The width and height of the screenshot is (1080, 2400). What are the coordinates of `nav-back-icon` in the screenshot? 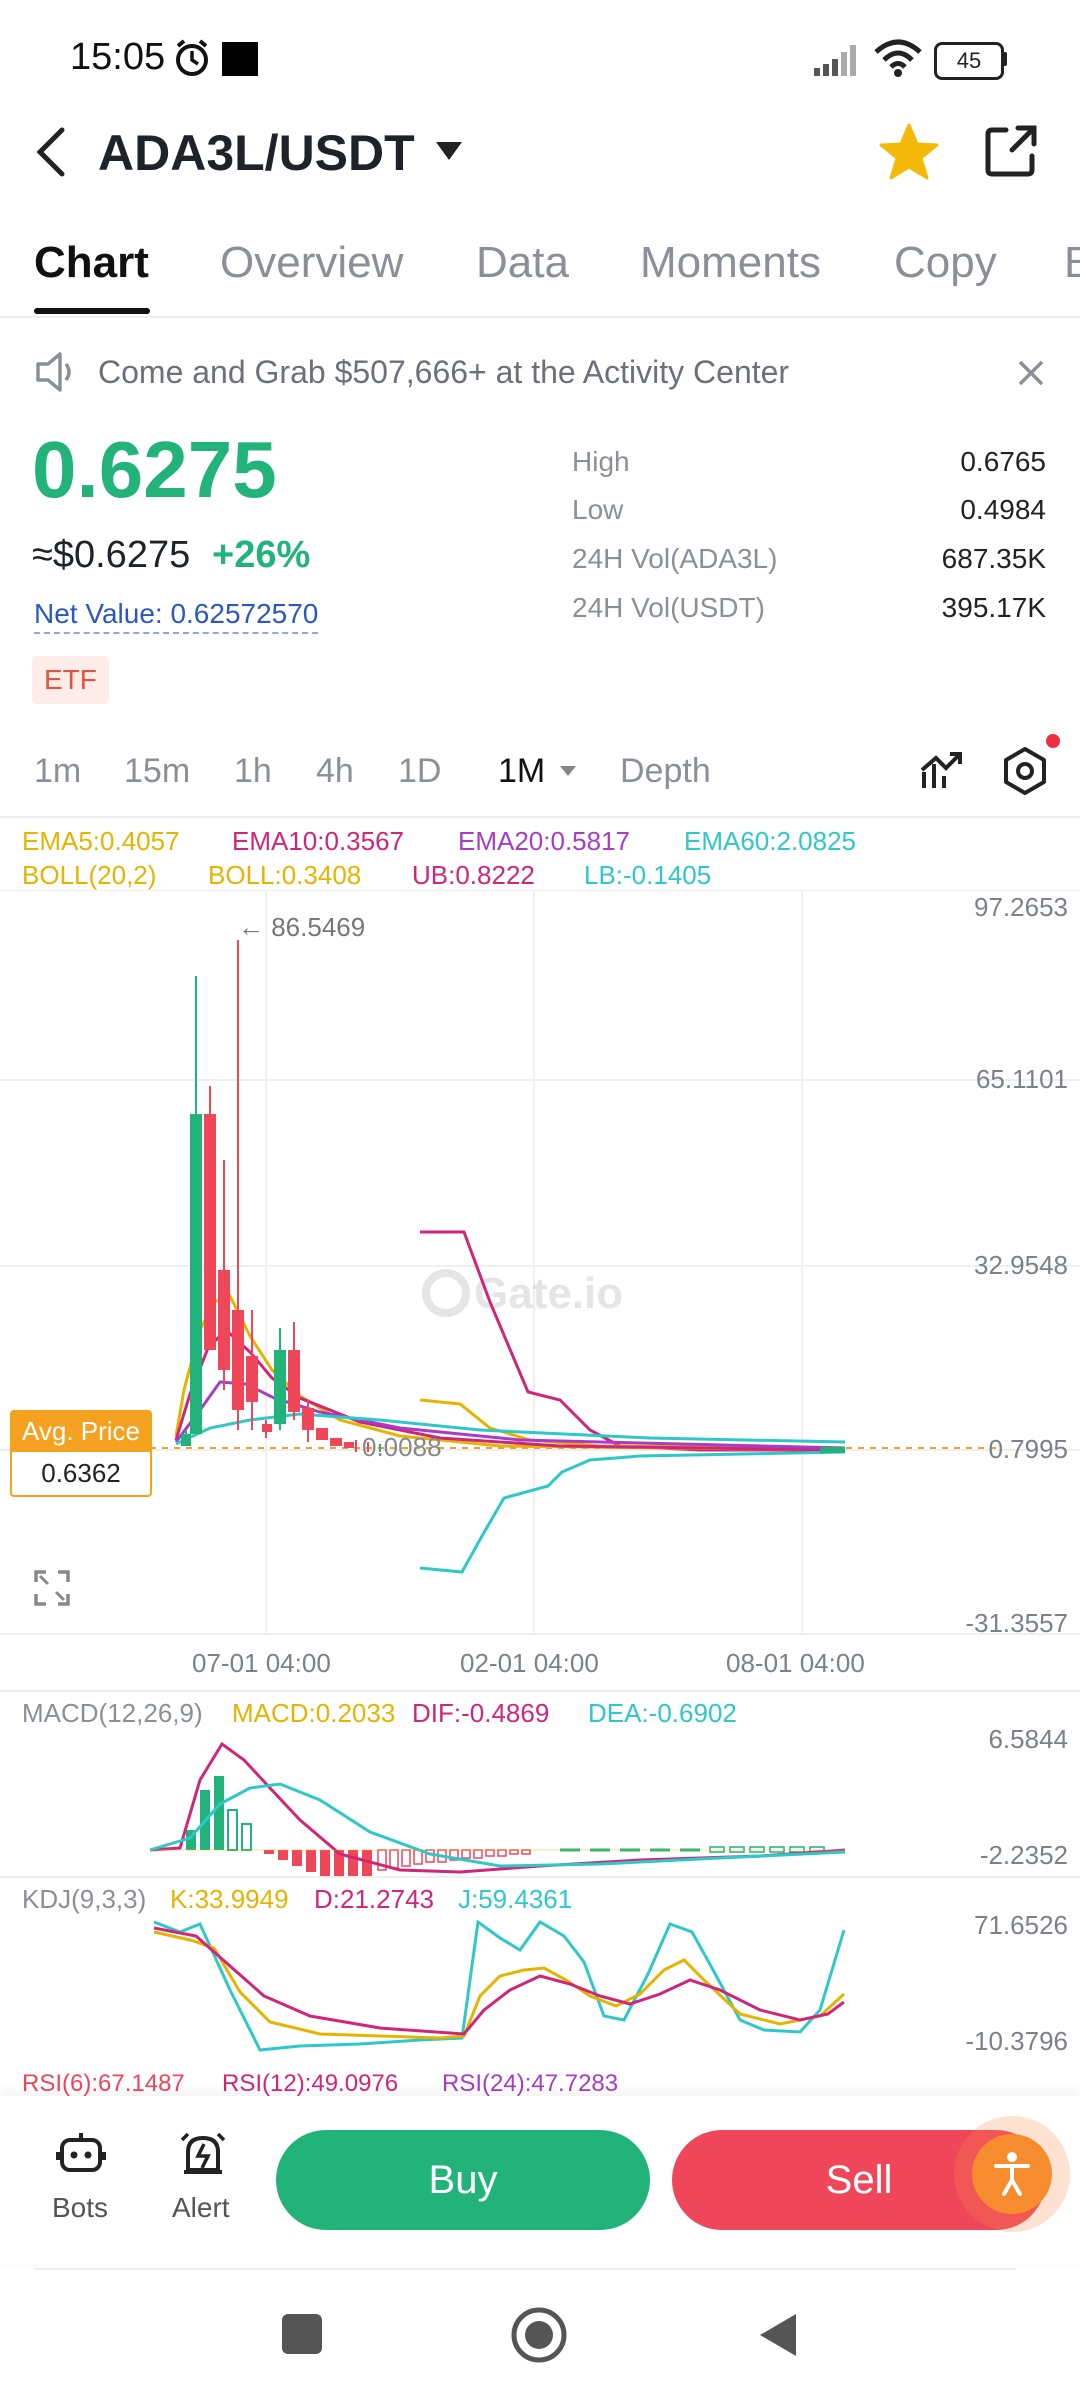 It's located at (778, 2335).